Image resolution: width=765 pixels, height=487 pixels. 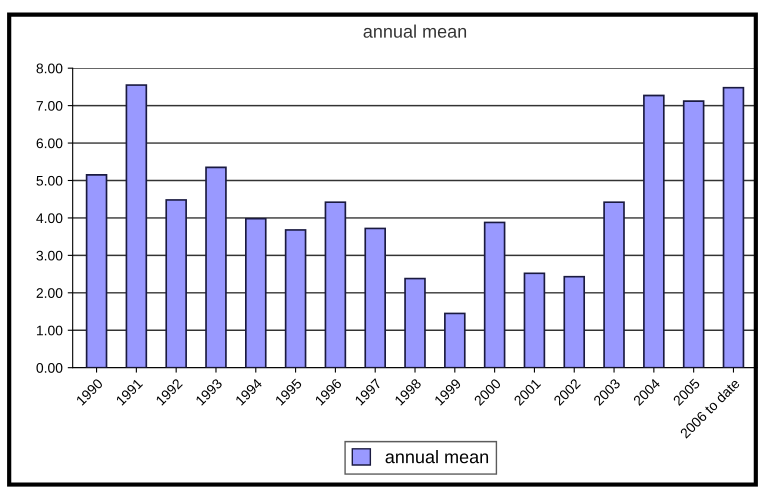 I want to click on y-tick-label: 7.00, so click(x=49, y=105).